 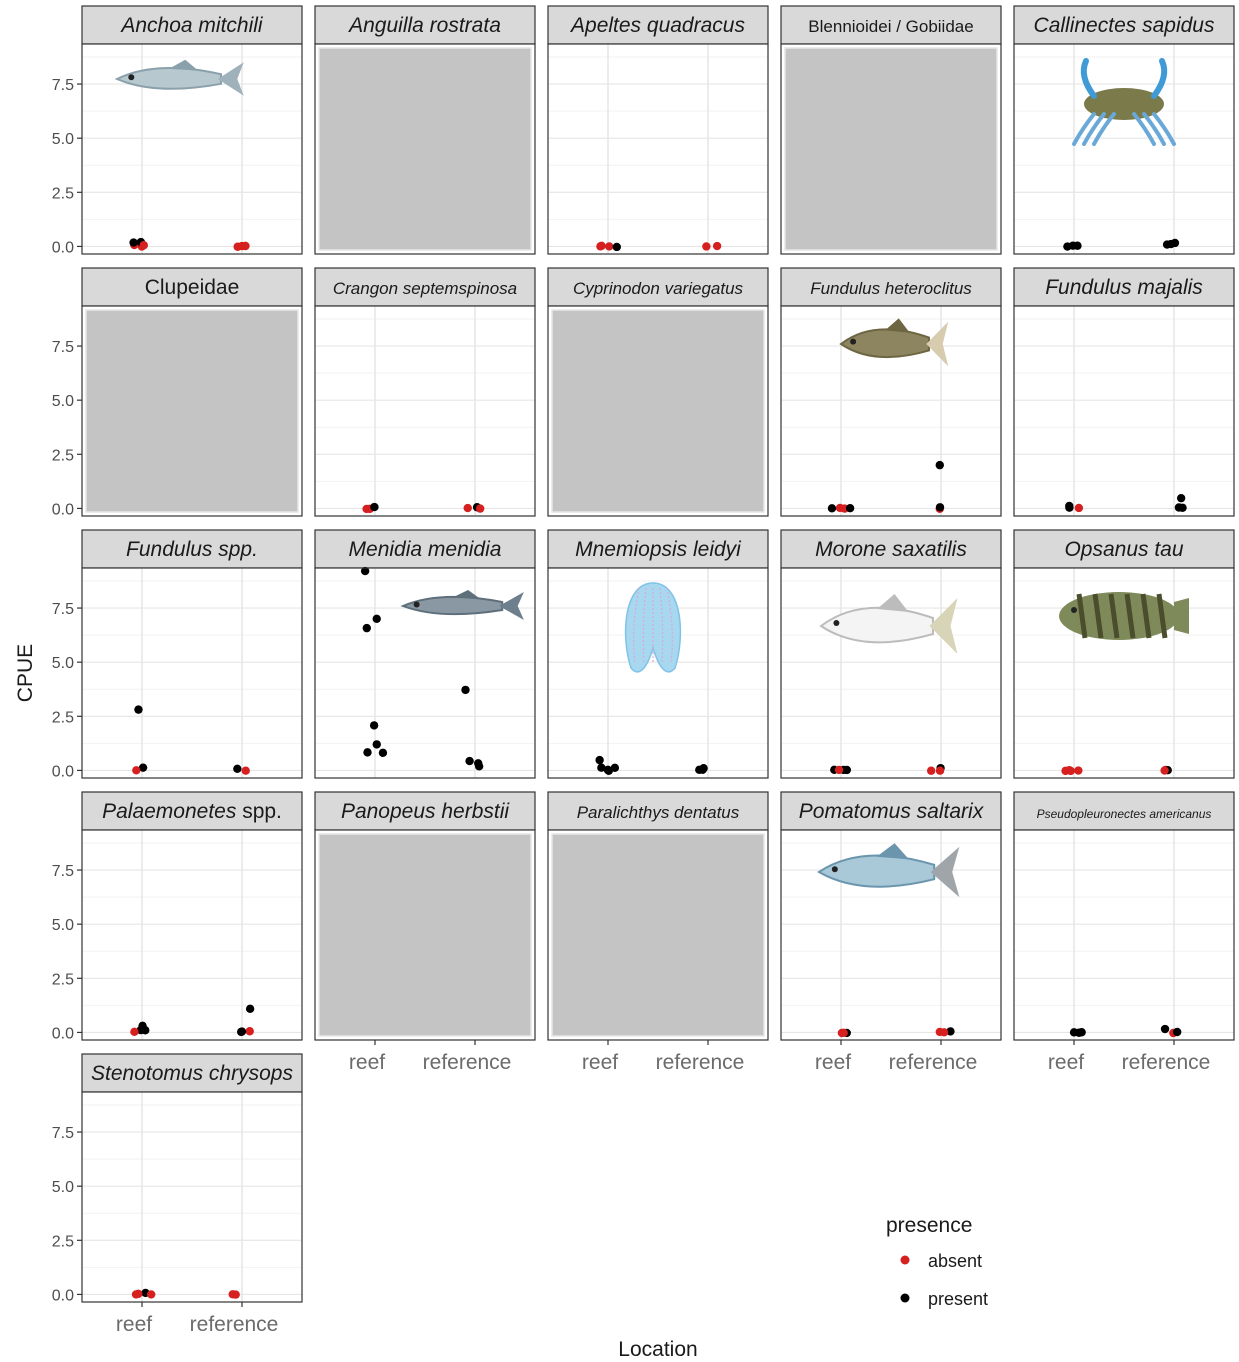 I want to click on ctenophore-body, so click(x=653, y=627).